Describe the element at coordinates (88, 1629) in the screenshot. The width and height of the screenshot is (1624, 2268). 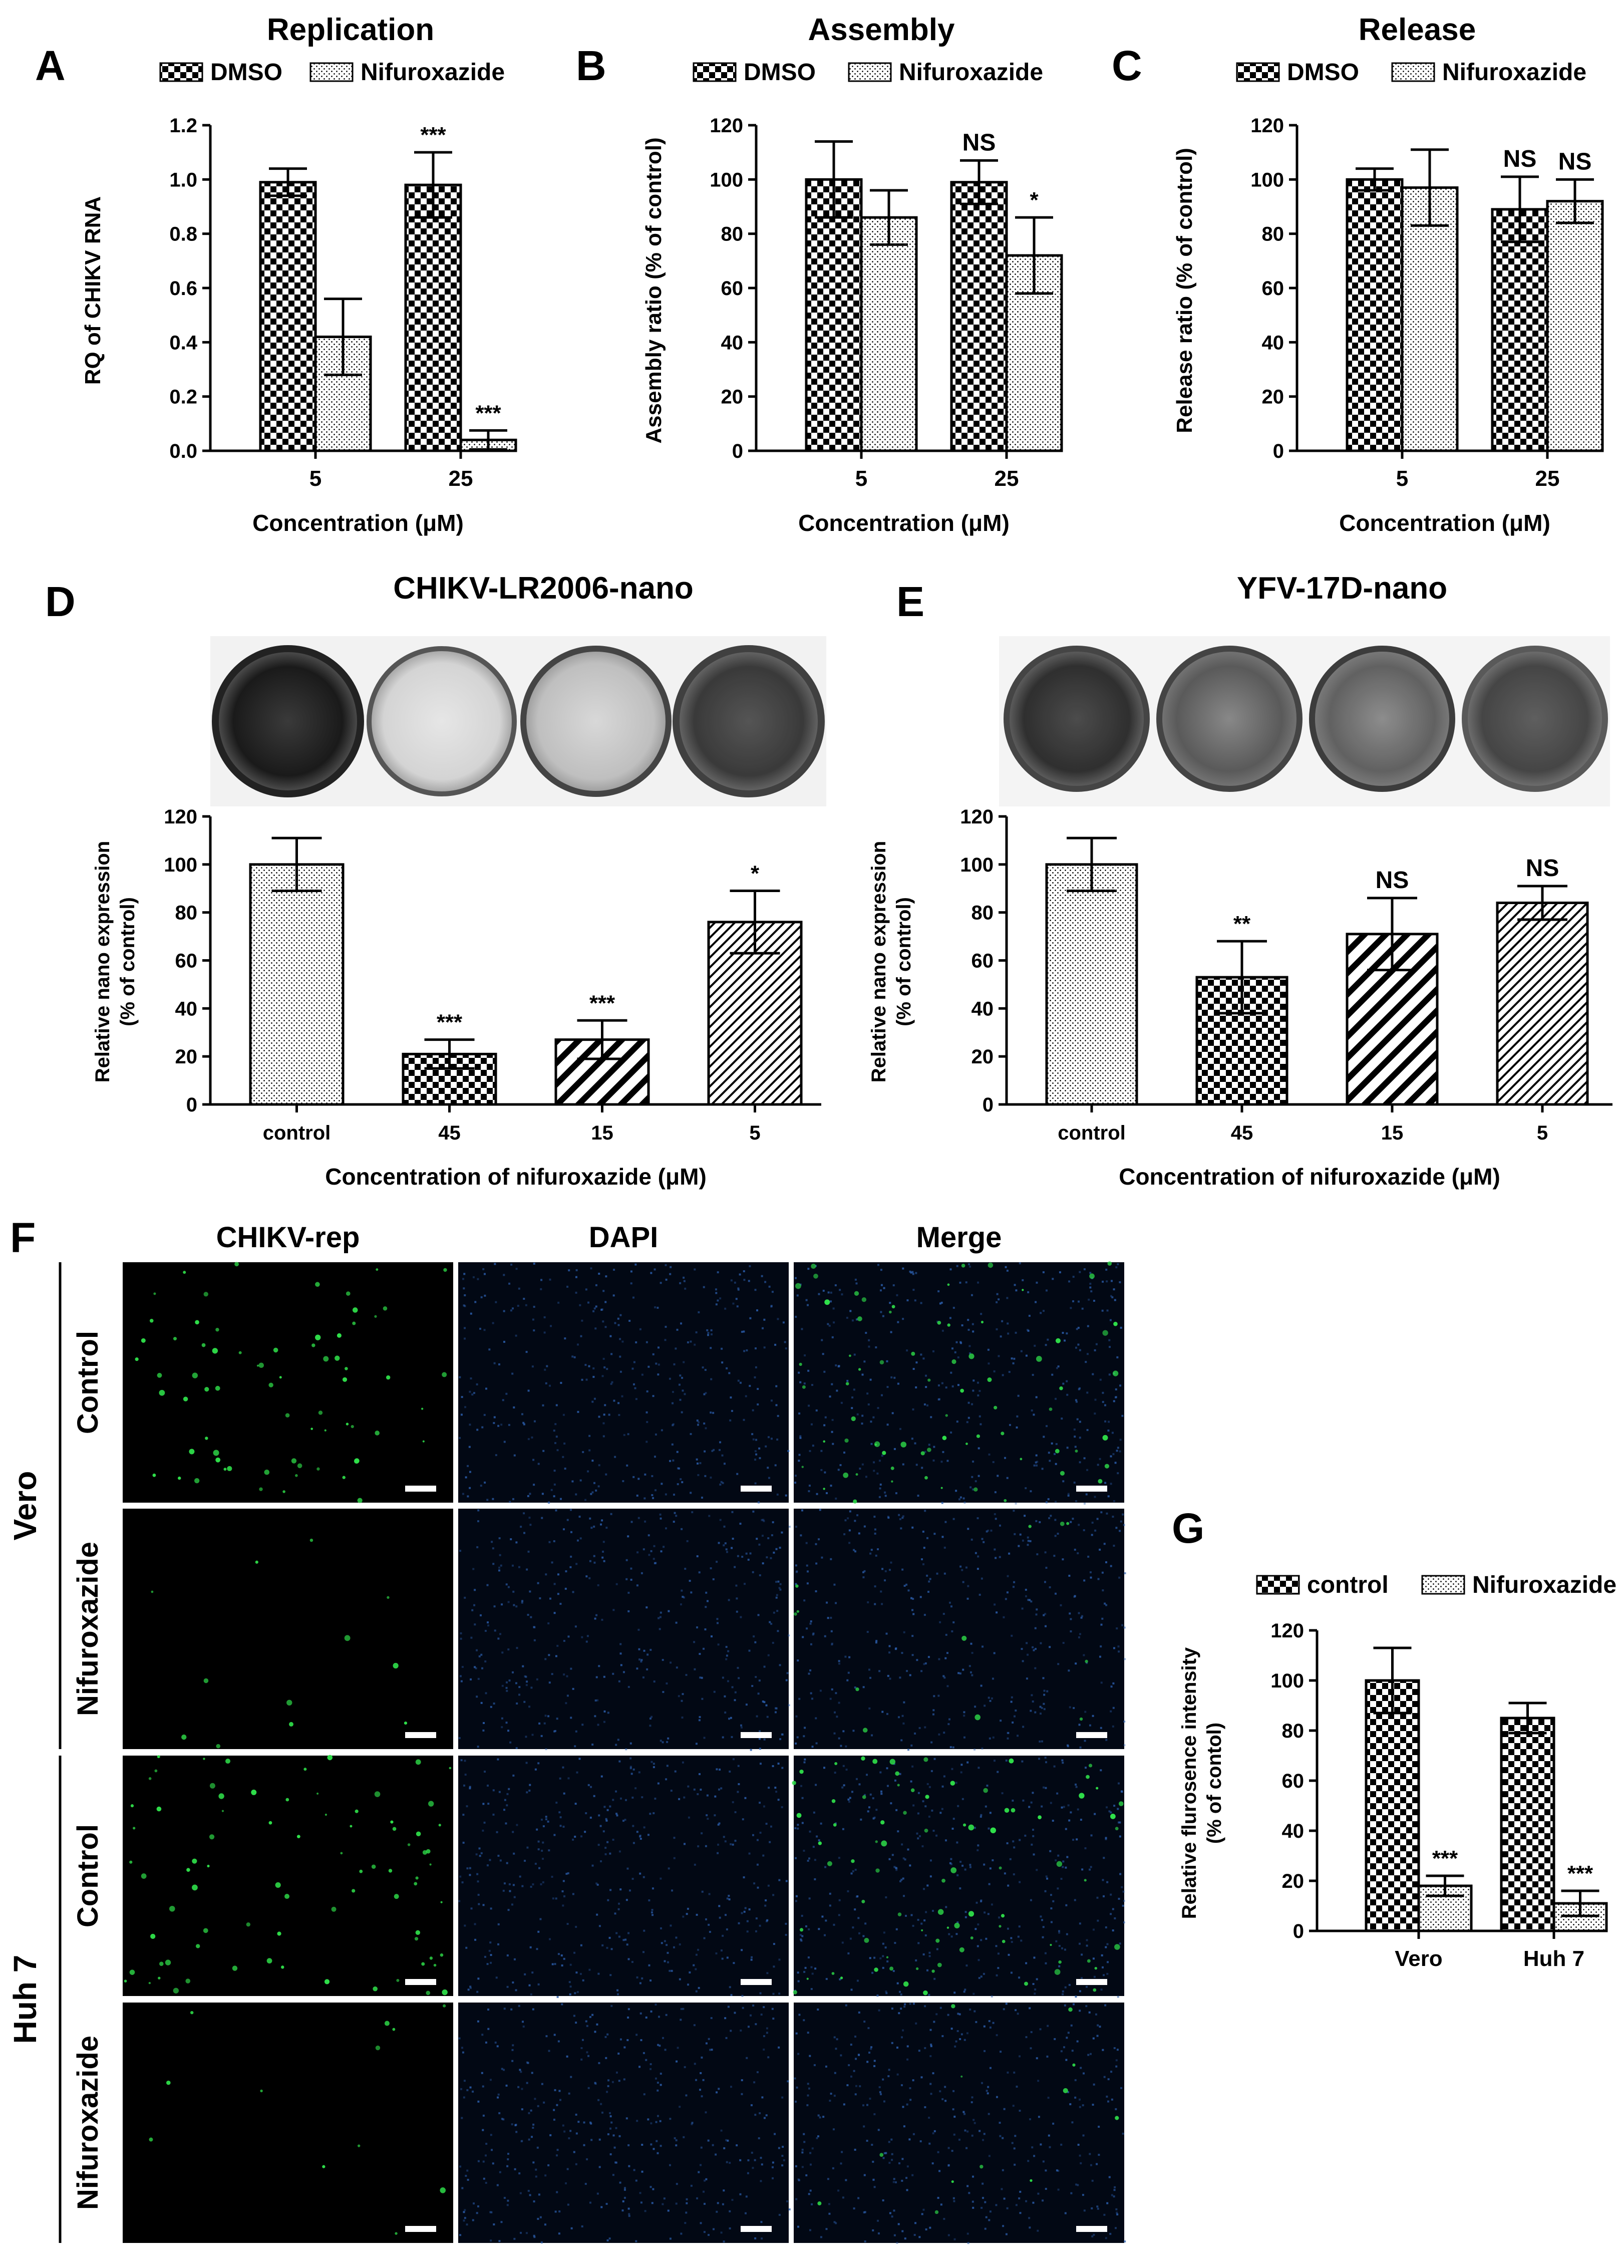
I see `row-label: Nifuroxazide` at that location.